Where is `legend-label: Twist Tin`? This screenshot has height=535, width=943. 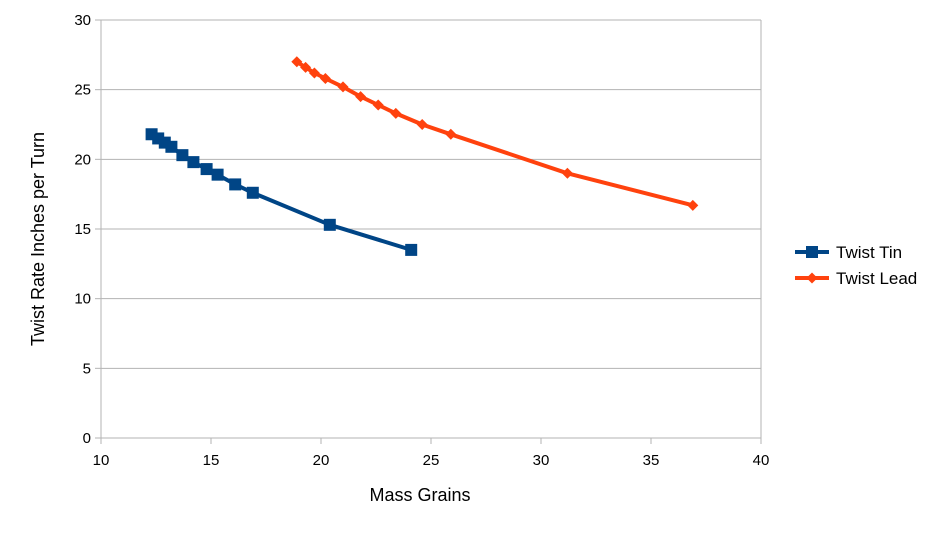
legend-label: Twist Tin is located at coordinates (869, 252).